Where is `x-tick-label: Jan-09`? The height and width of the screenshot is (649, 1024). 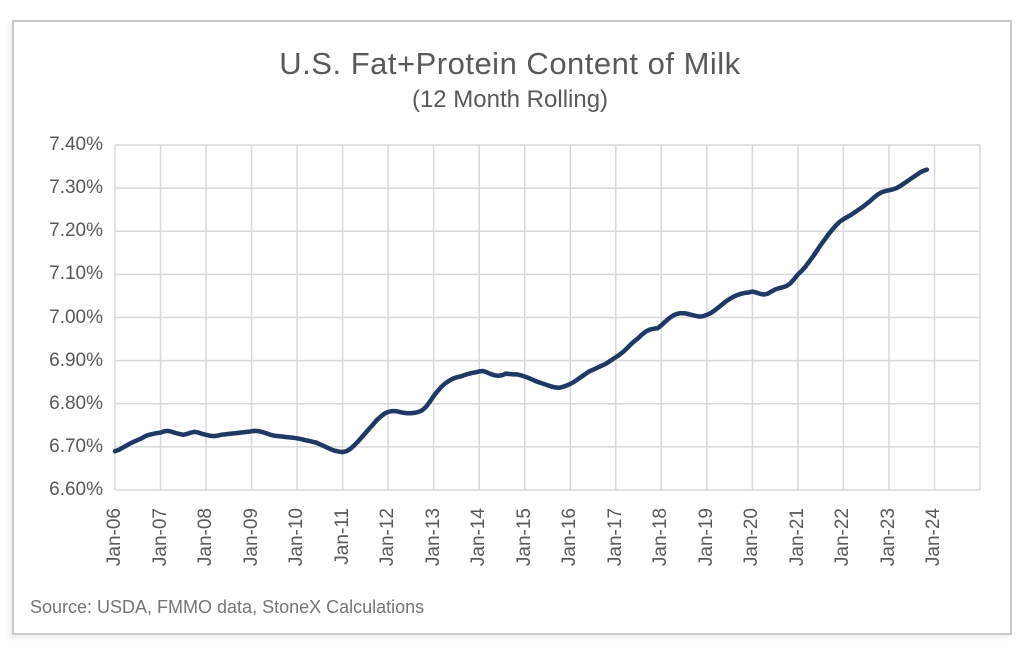 x-tick-label: Jan-09 is located at coordinates (251, 537).